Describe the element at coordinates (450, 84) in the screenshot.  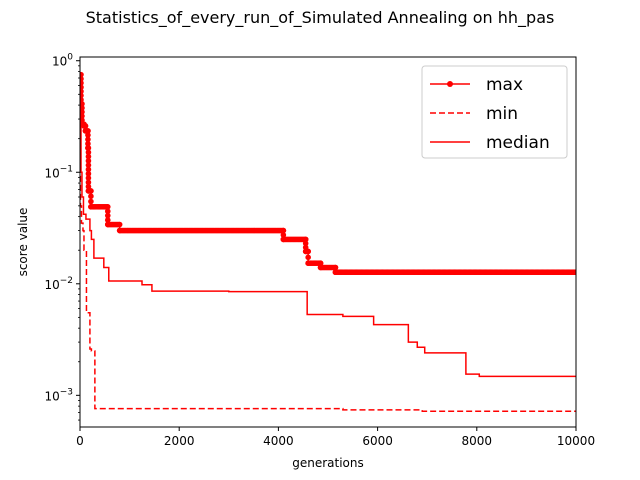
I see `legend-marker` at that location.